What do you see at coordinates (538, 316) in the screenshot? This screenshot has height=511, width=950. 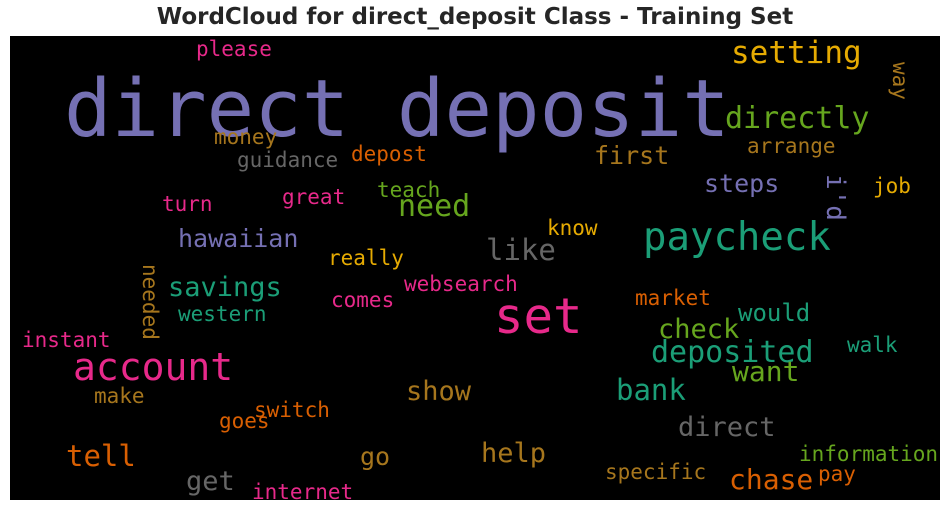 I see `word-set: set` at bounding box center [538, 316].